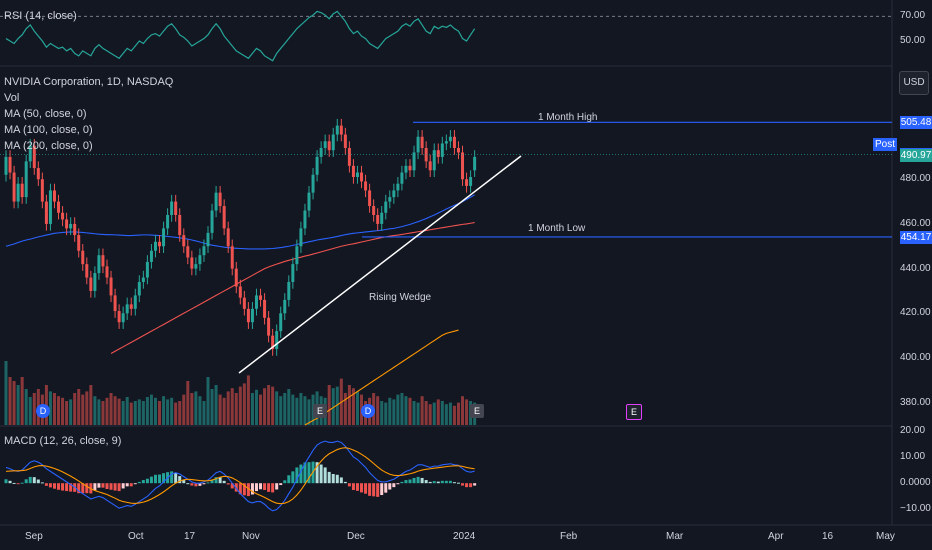  Describe the element at coordinates (634, 412) in the screenshot. I see `earnings-upcoming-badge: E` at that location.